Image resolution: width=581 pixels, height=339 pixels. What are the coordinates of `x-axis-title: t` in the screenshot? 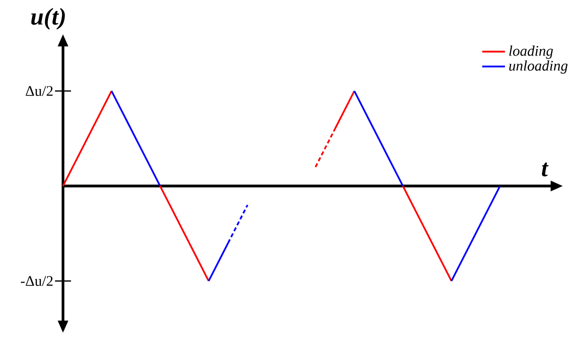 It's located at (545, 169).